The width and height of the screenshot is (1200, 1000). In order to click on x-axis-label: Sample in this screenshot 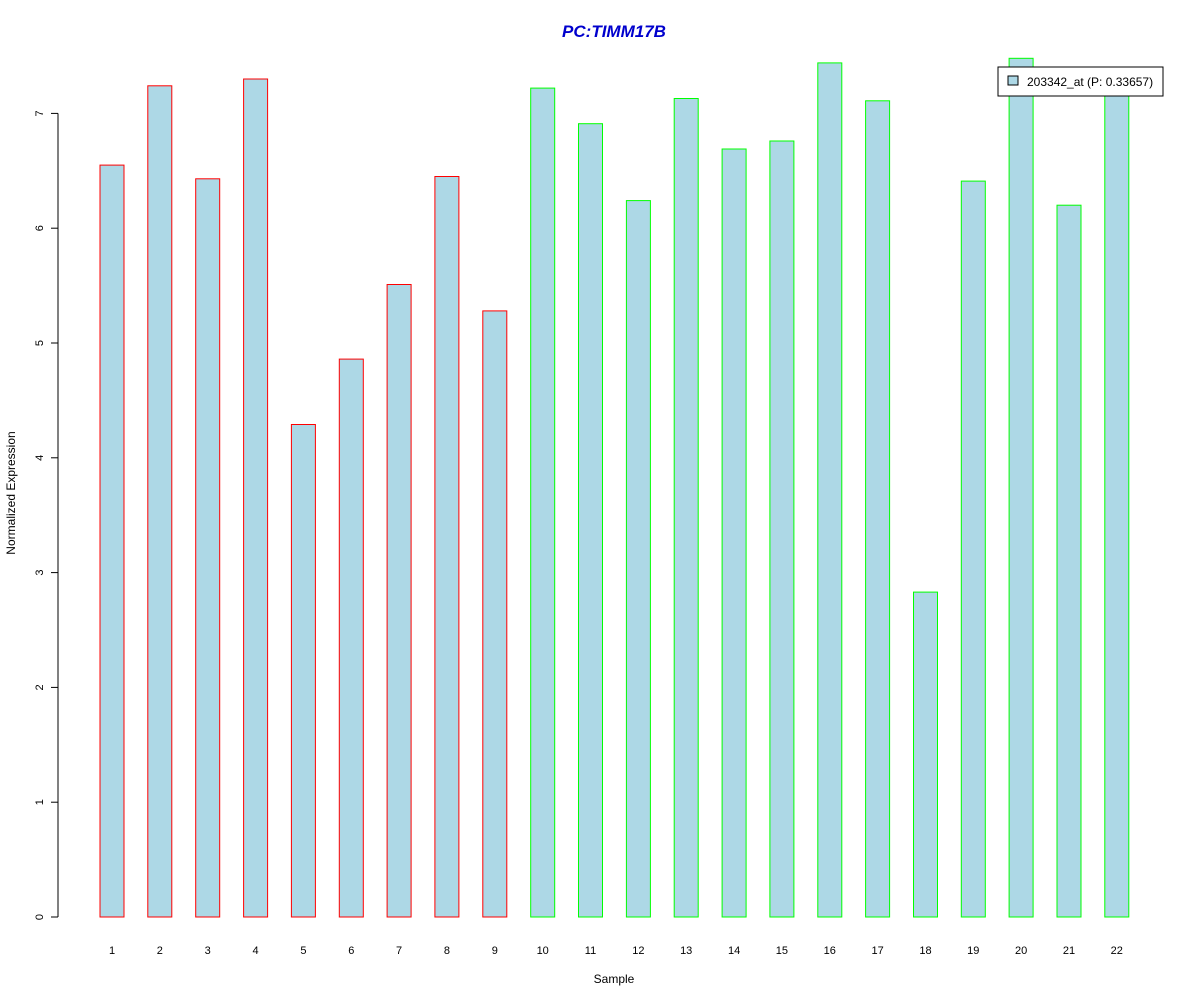, I will do `click(614, 979)`.